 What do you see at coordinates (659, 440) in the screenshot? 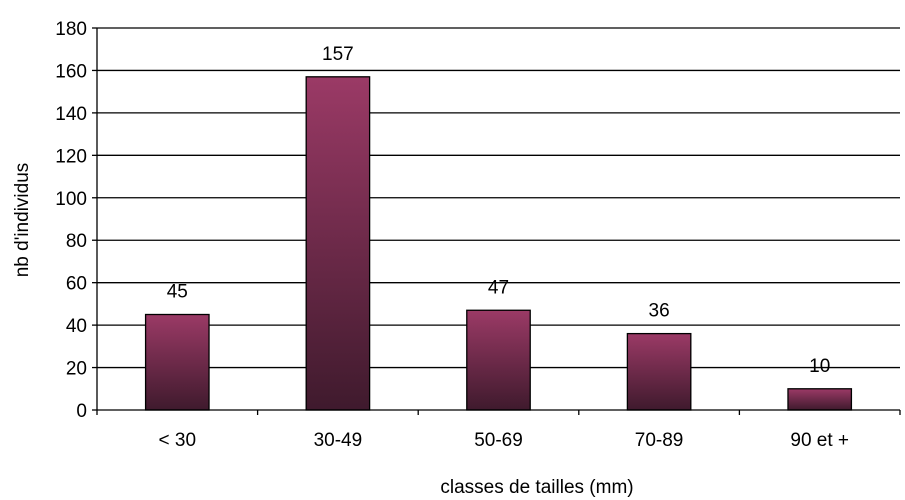
I see `x-tick-label: 70-89` at bounding box center [659, 440].